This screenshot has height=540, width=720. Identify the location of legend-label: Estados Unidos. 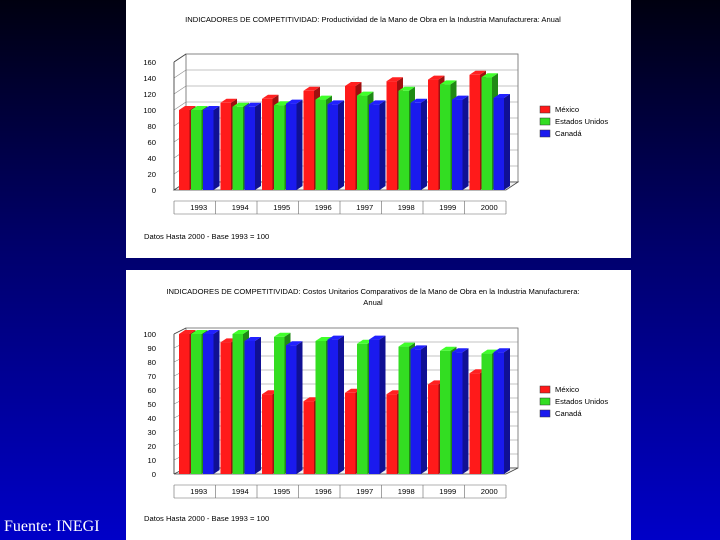
(581, 401).